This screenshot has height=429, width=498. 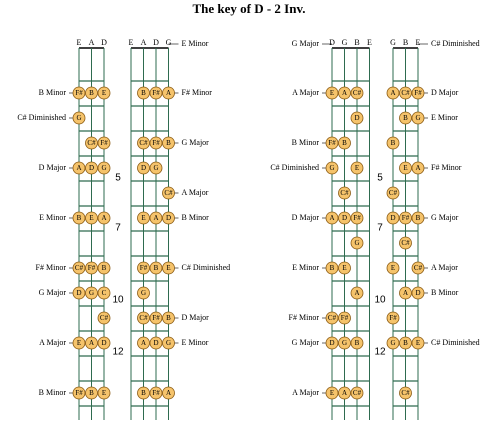 I want to click on string-label: A, so click(x=92, y=42).